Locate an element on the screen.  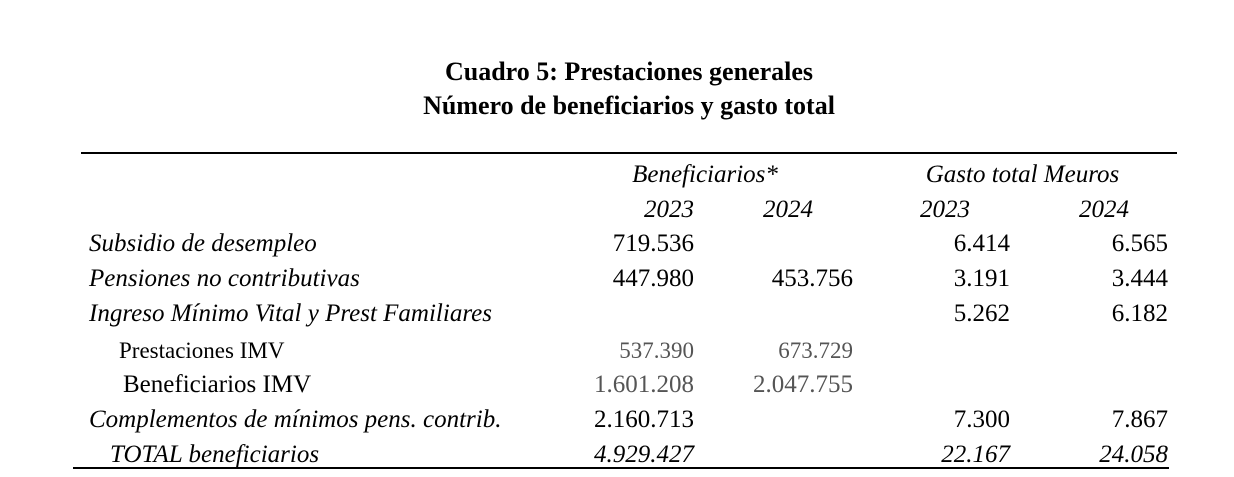
cell-benef-2024: 453.756 is located at coordinates (812, 278).